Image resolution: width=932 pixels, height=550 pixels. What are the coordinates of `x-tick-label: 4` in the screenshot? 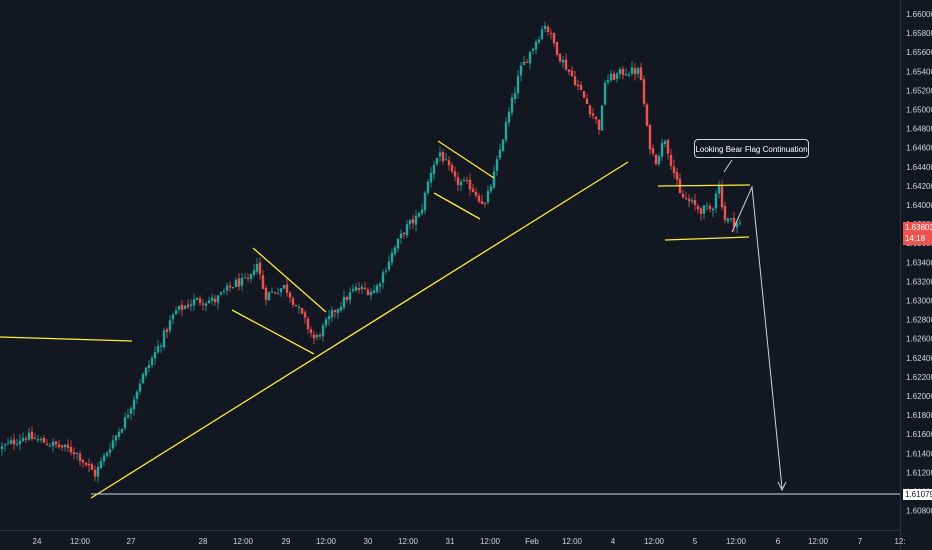 It's located at (613, 541).